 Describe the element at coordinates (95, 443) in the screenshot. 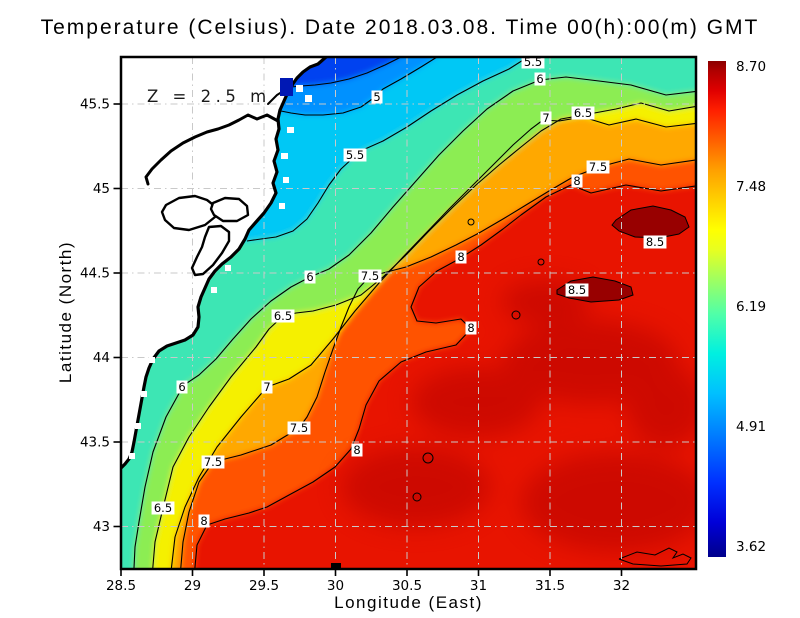

I see `y-tick: 43.5` at that location.